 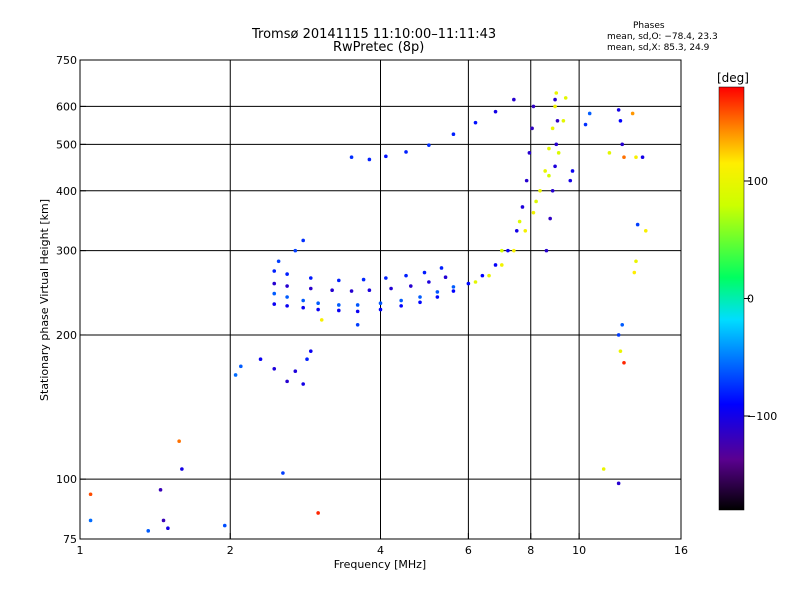 What do you see at coordinates (579, 550) in the screenshot?
I see `x-tick-label: 10` at bounding box center [579, 550].